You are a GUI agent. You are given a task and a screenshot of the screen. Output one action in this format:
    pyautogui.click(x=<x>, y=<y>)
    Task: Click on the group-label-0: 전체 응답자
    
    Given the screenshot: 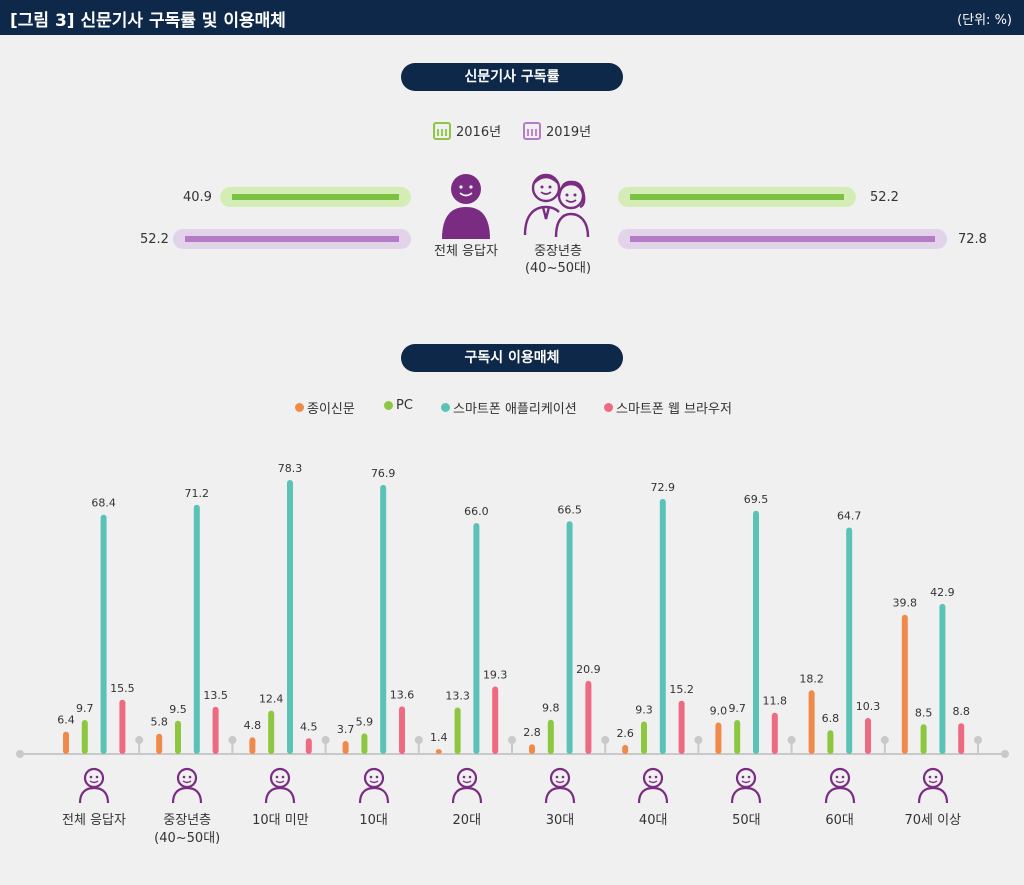 What is the action you would take?
    pyautogui.click(x=94, y=821)
    